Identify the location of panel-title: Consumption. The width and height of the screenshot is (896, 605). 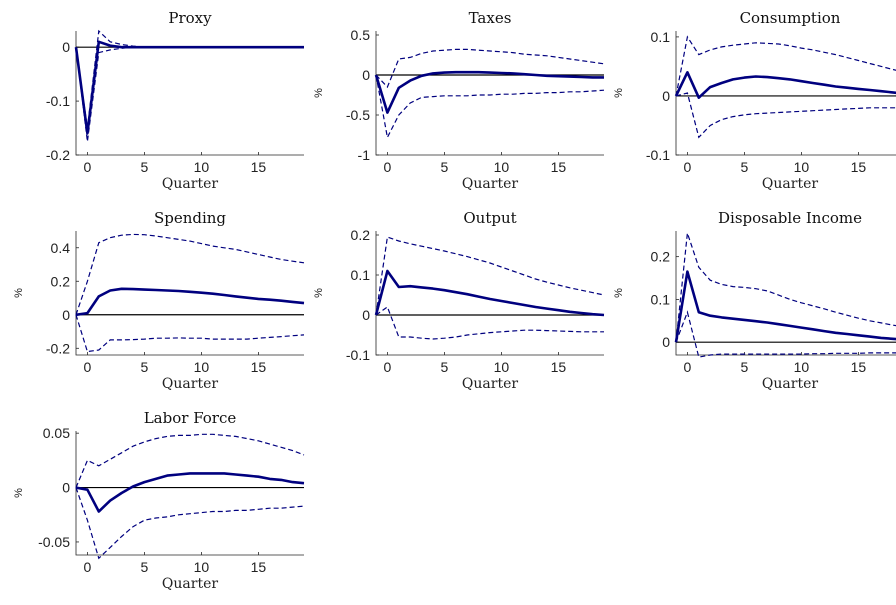
(790, 18).